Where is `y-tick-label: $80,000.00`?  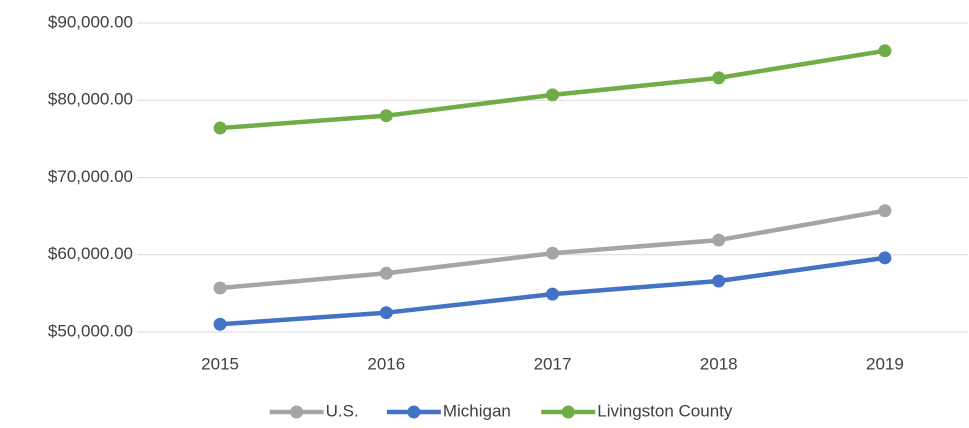
y-tick-label: $80,000.00 is located at coordinates (90, 99).